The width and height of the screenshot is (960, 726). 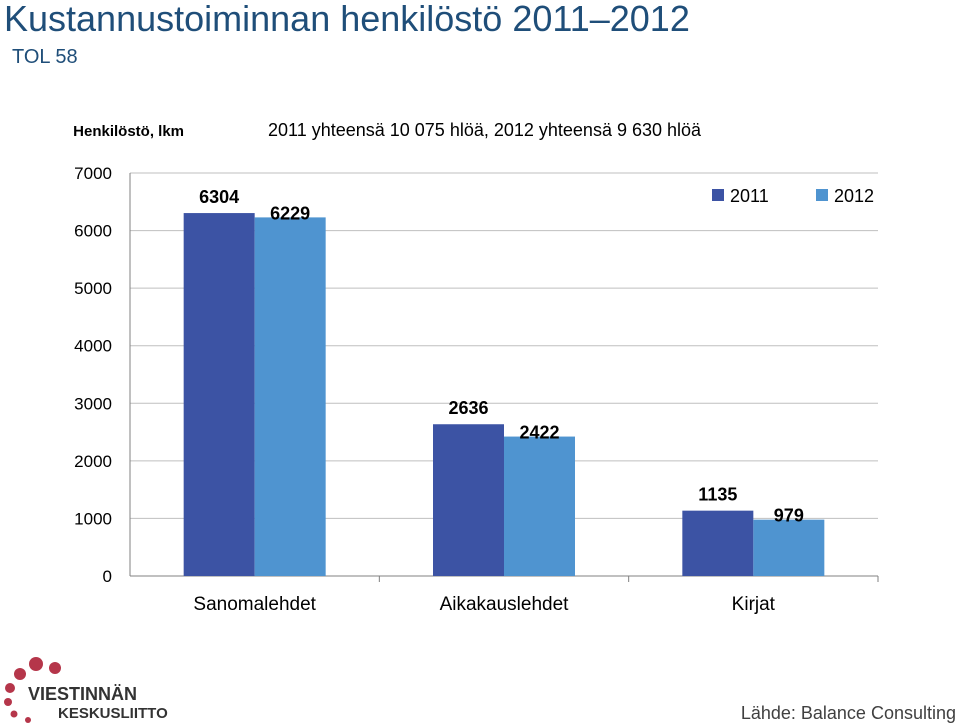 I want to click on bar-2012-kirjat, so click(x=789, y=547).